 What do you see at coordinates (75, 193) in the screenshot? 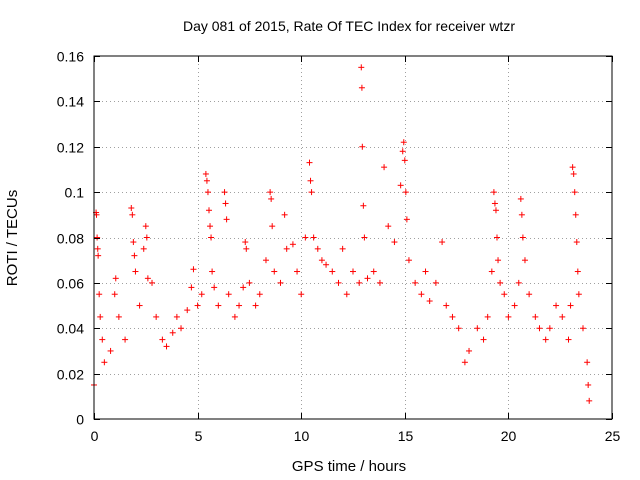
I see `y-tick-label: 0.1` at bounding box center [75, 193].